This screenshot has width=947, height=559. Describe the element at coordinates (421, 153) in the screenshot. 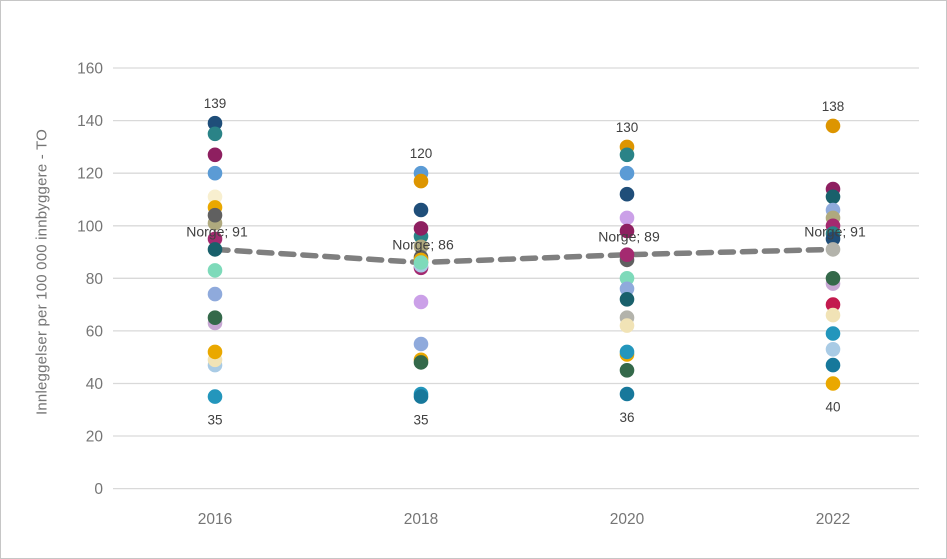

I see `max-value-label: 120` at that location.